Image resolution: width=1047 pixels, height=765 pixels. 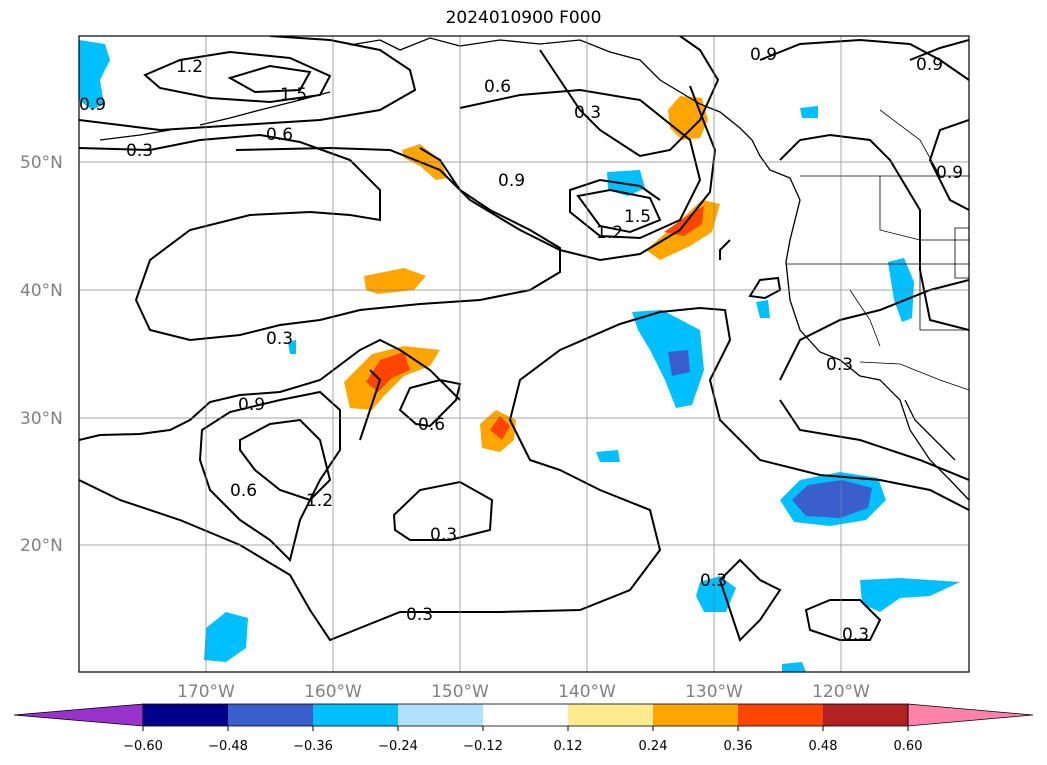 I want to click on lat-label: 20°N, so click(x=41, y=546).